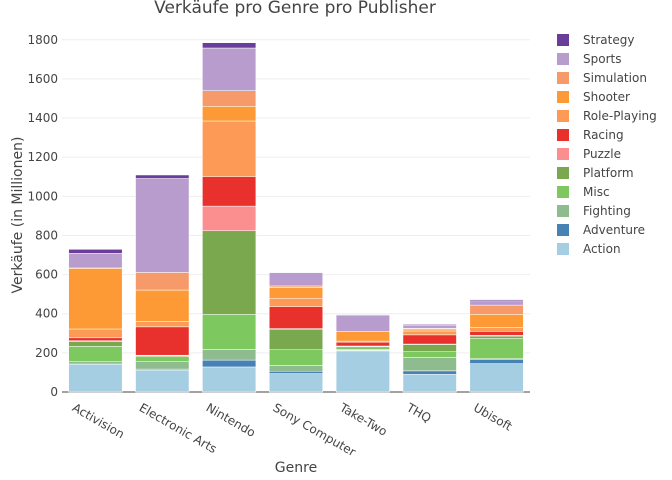  Describe the element at coordinates (563, 230) in the screenshot. I see `legend-swatch-adventure` at that location.